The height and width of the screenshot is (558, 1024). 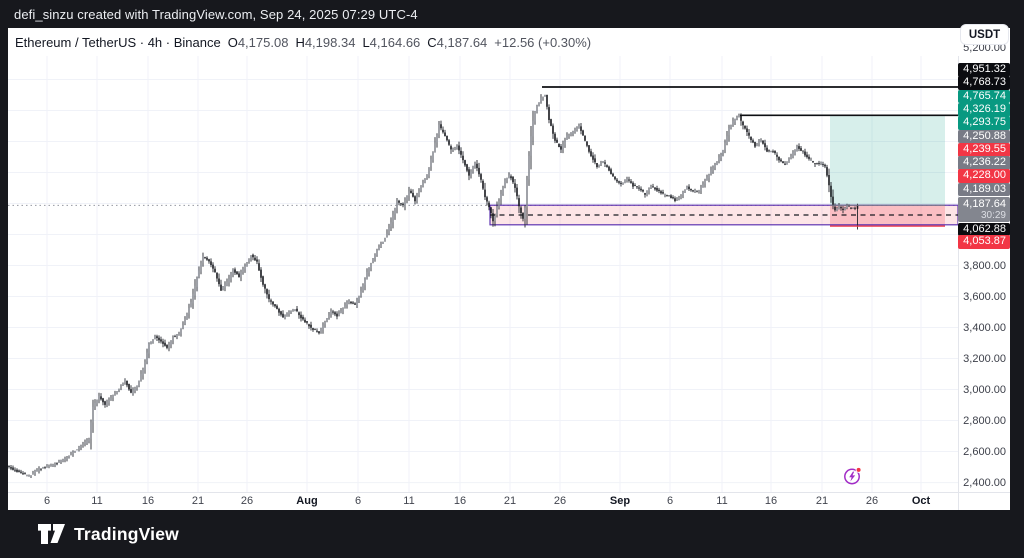 What do you see at coordinates (984, 48) in the screenshot?
I see `price-grid-label: 5,200.00` at bounding box center [984, 48].